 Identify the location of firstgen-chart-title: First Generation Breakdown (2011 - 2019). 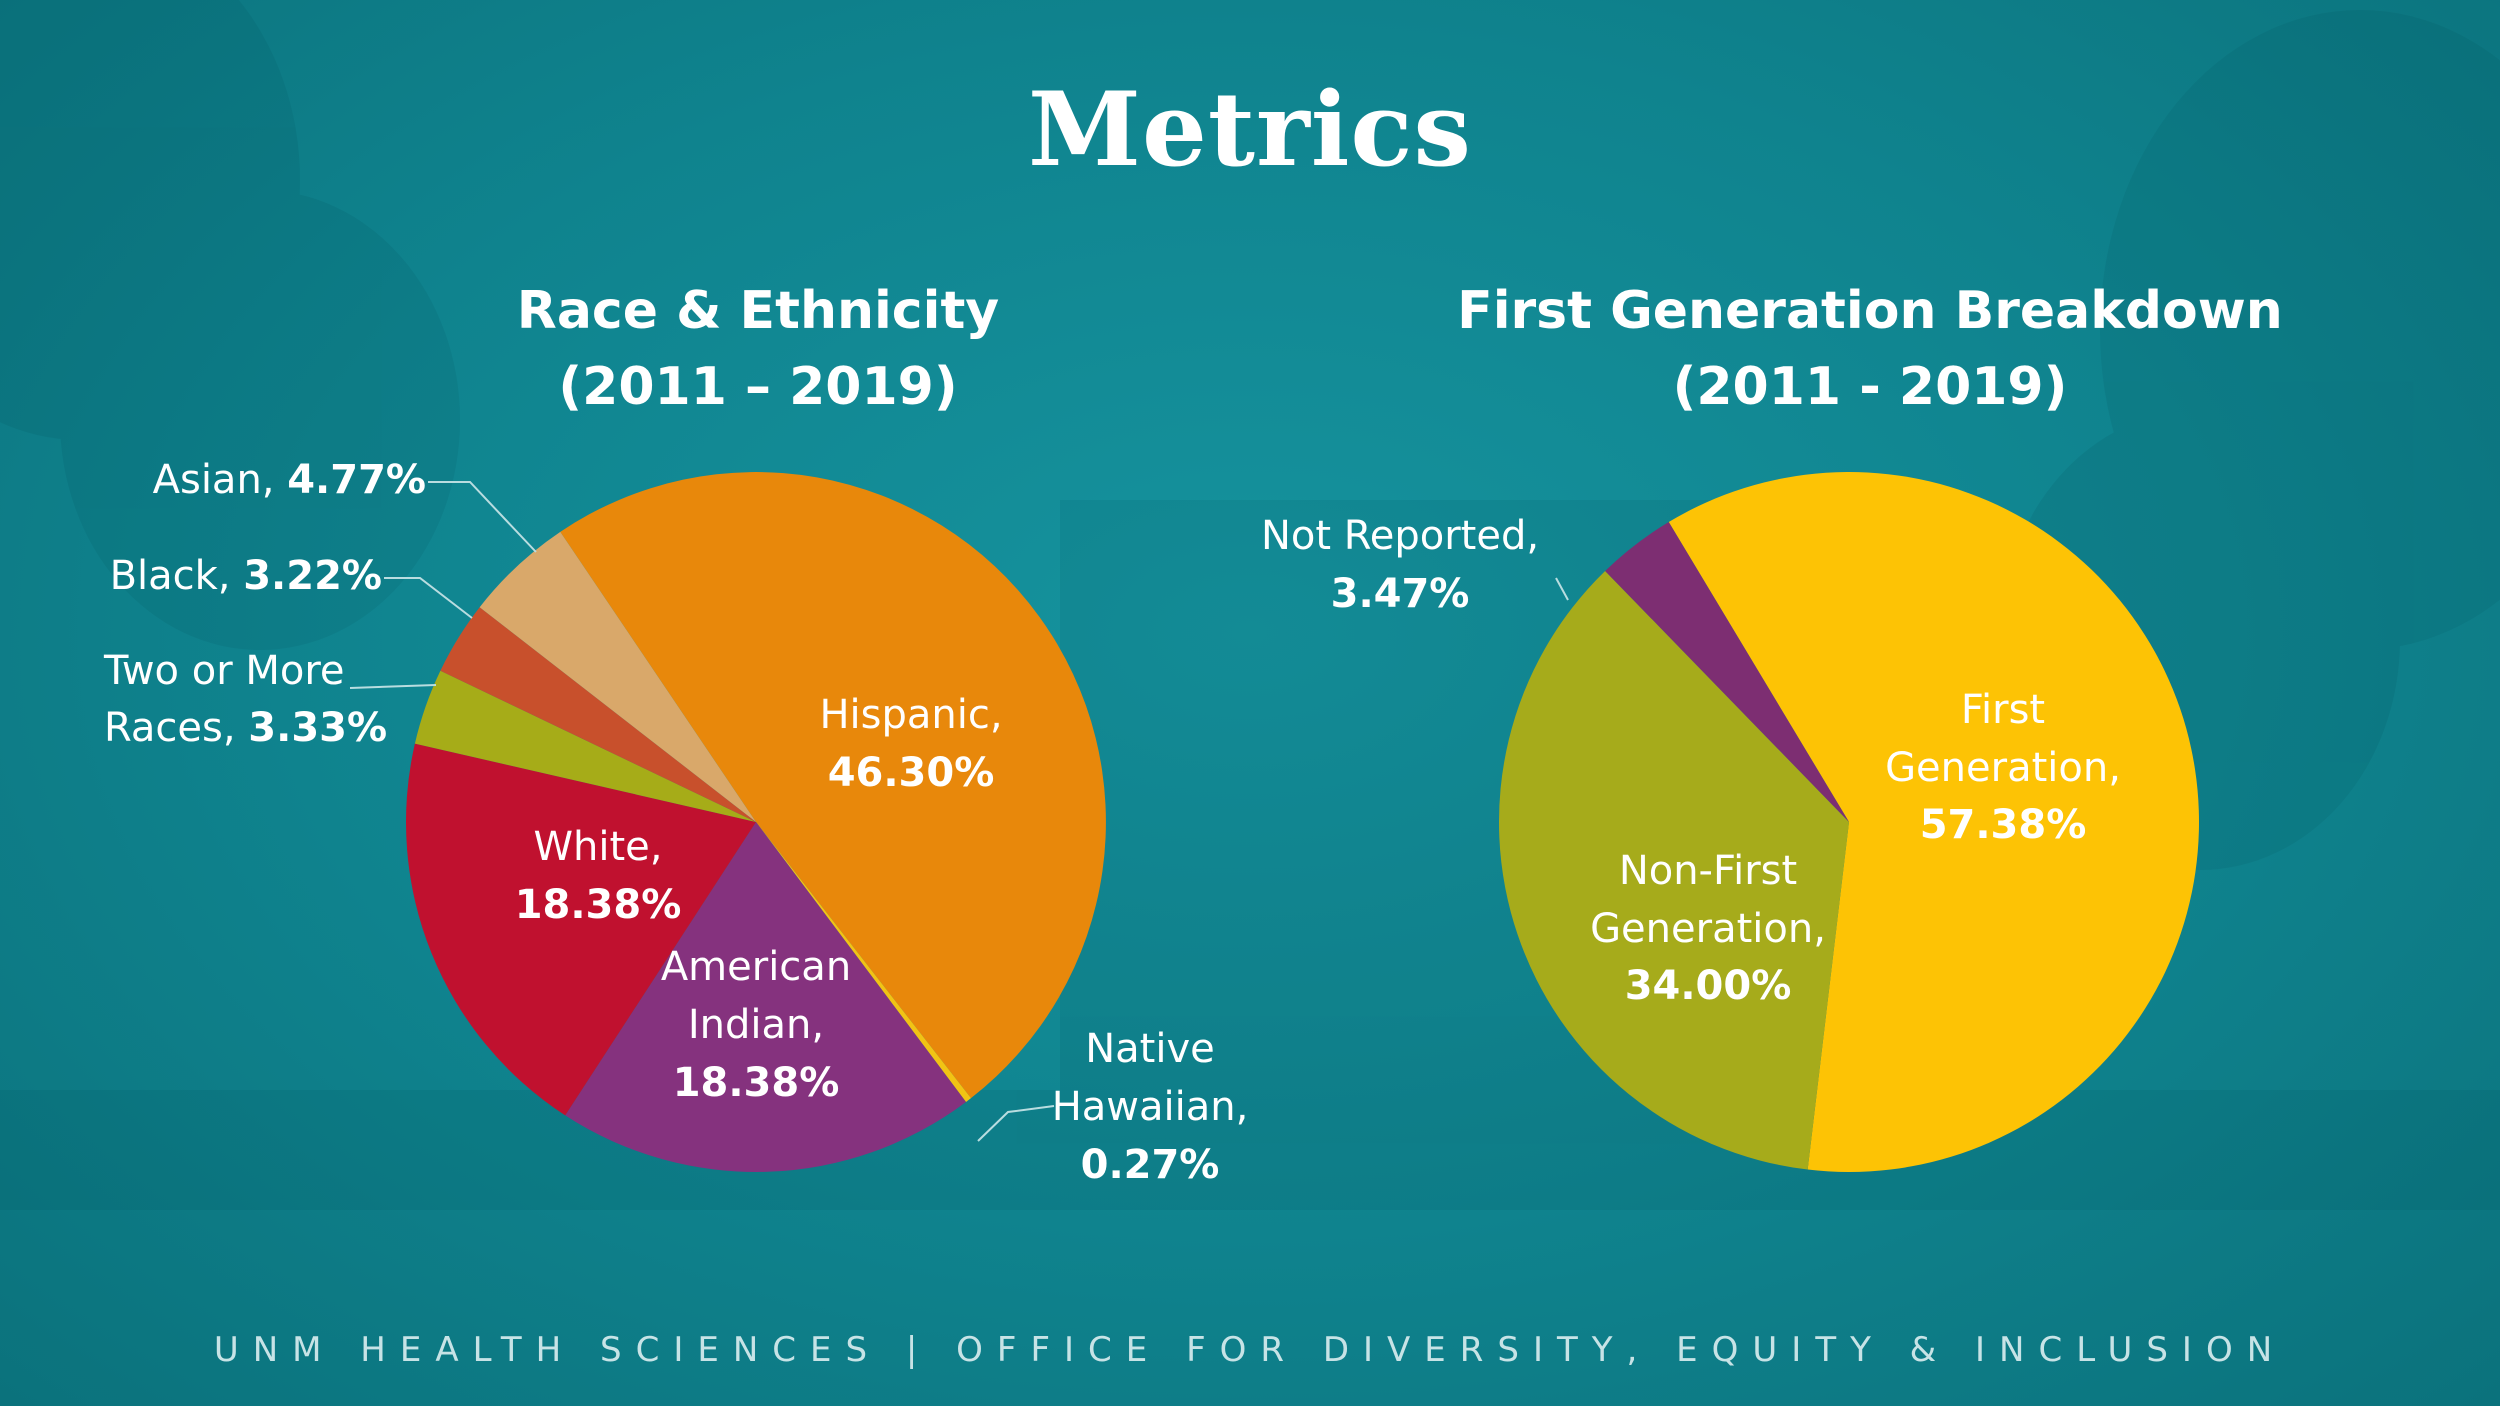
(1870, 349).